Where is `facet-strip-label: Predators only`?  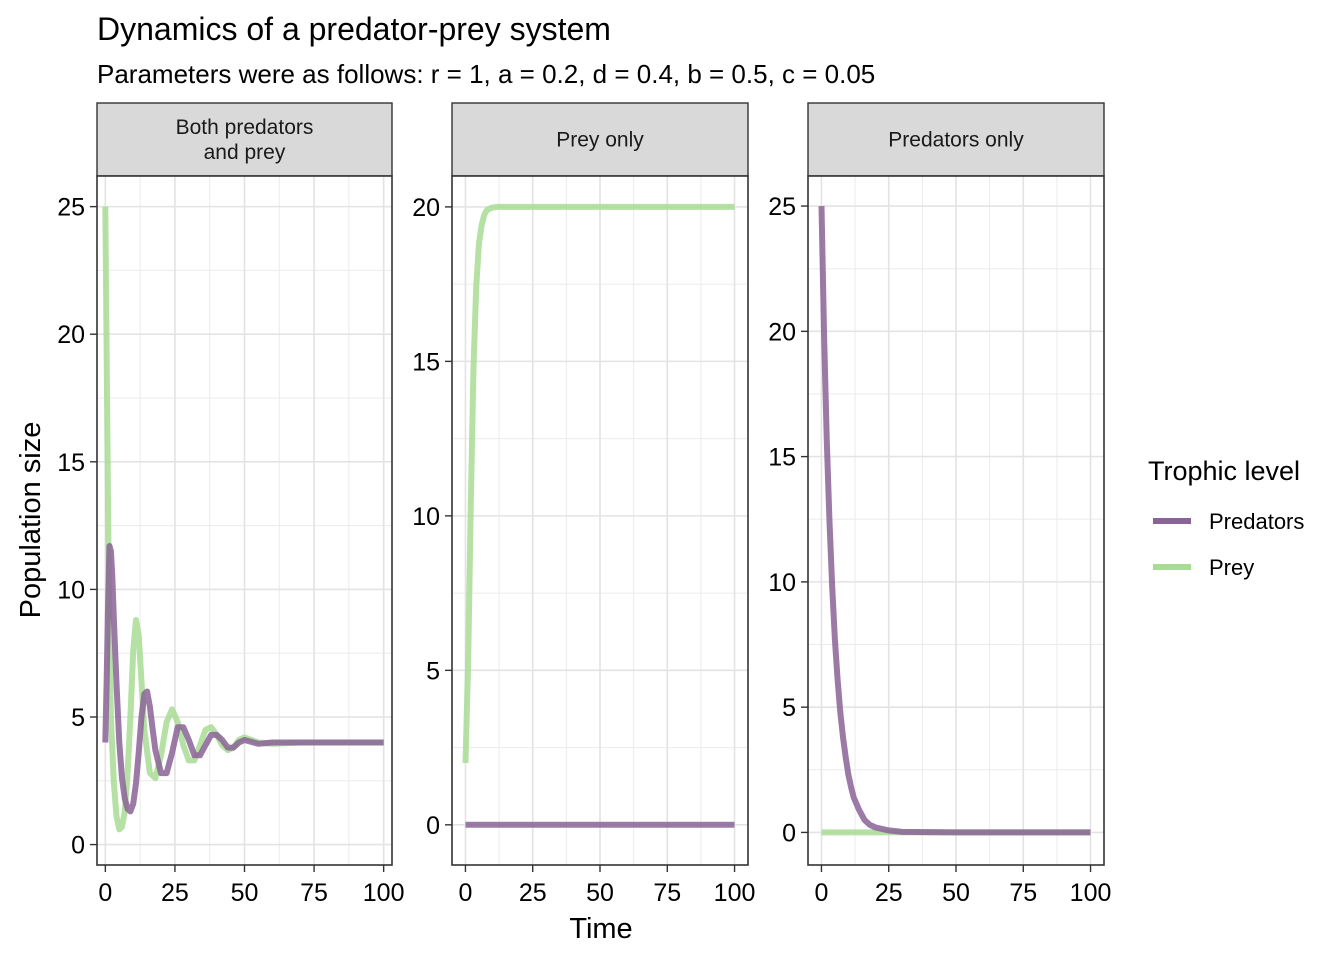
facet-strip-label: Predators only is located at coordinates (956, 140).